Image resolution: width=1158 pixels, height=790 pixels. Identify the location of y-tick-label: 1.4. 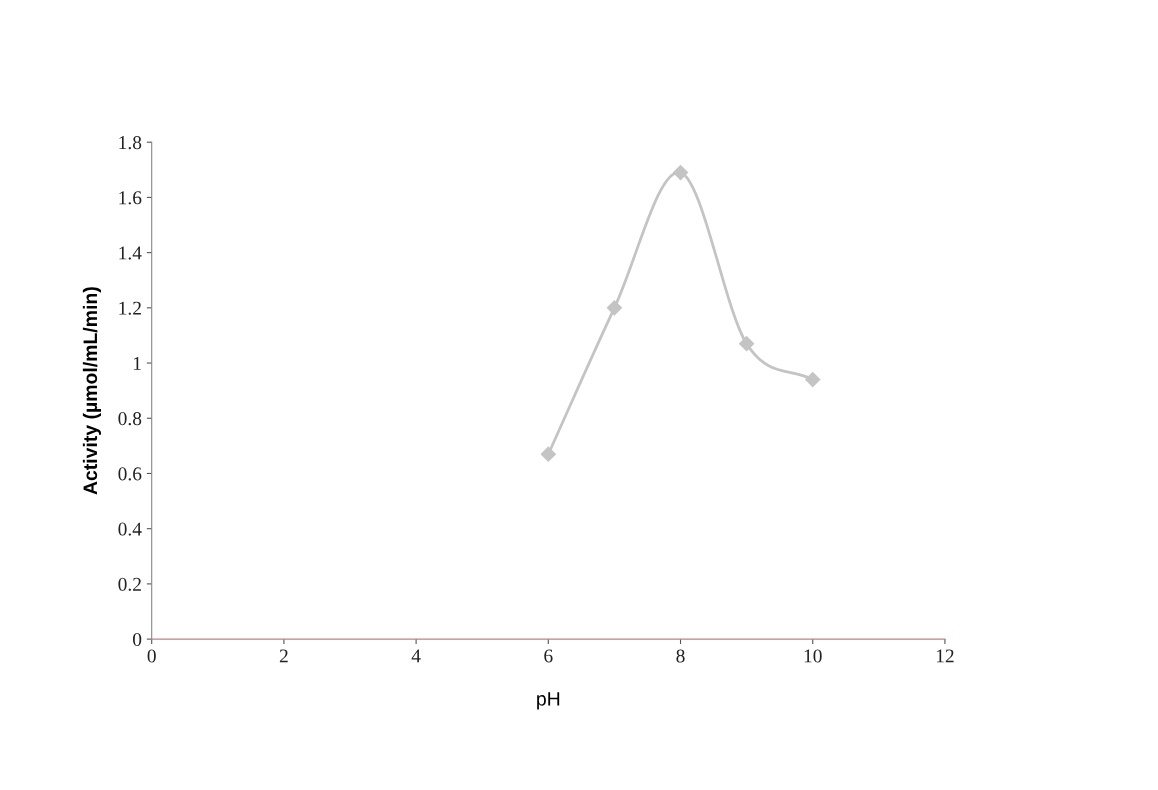
(130, 253).